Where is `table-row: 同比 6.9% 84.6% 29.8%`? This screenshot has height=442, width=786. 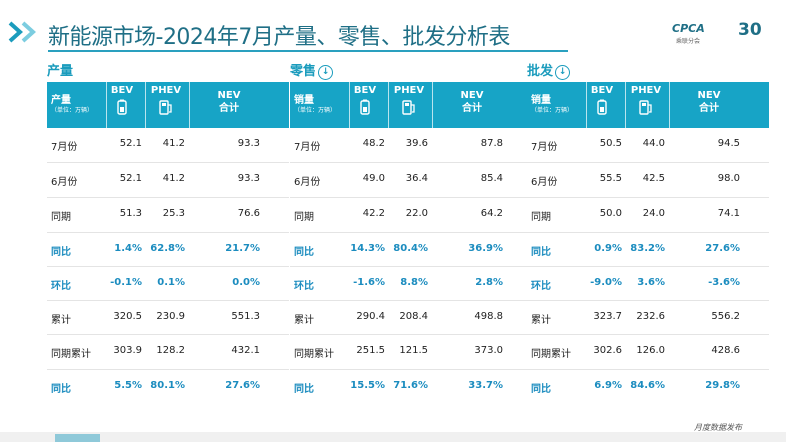 table-row: 同比 6.9% 84.6% 29.8% is located at coordinates (648, 387).